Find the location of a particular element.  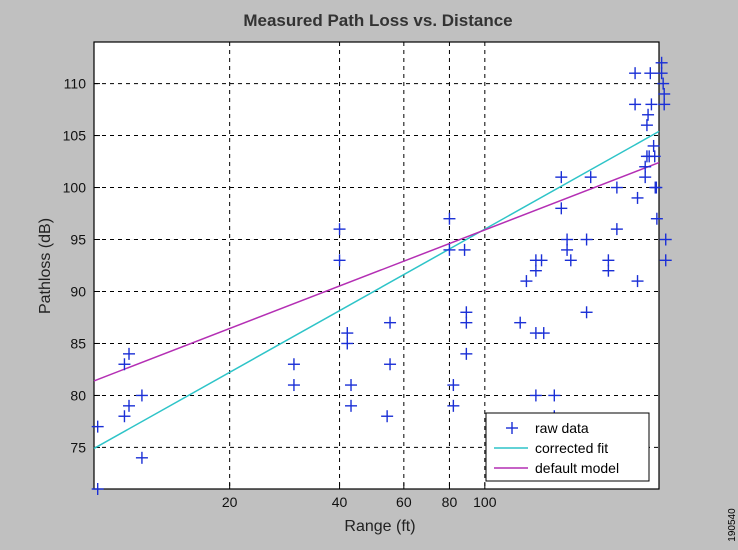

y-tick-label: 105 is located at coordinates (75, 136).